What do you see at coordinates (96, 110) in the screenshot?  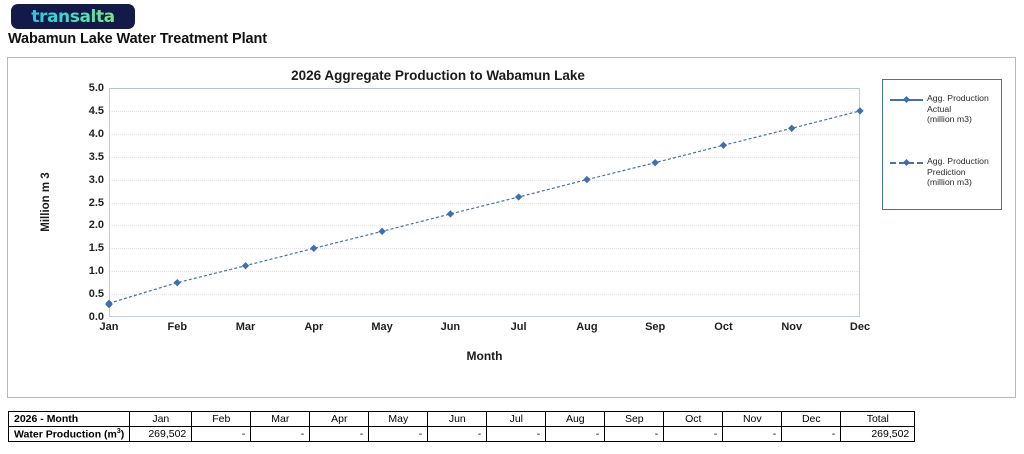 I see `y-tick-label: 4.5` at bounding box center [96, 110].